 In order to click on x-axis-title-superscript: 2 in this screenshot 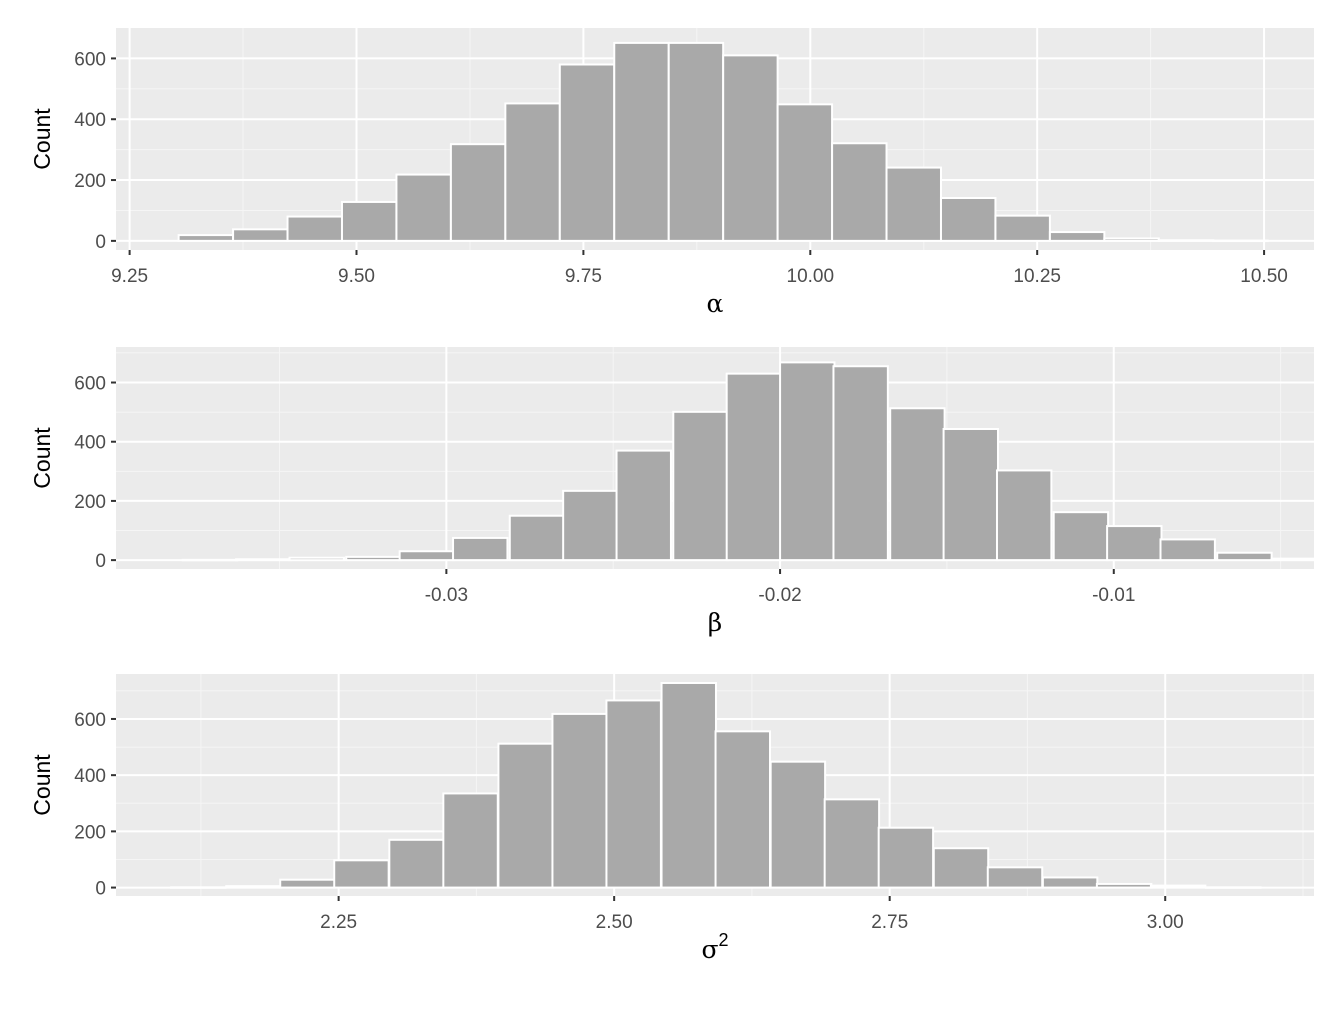, I will do `click(724, 940)`.